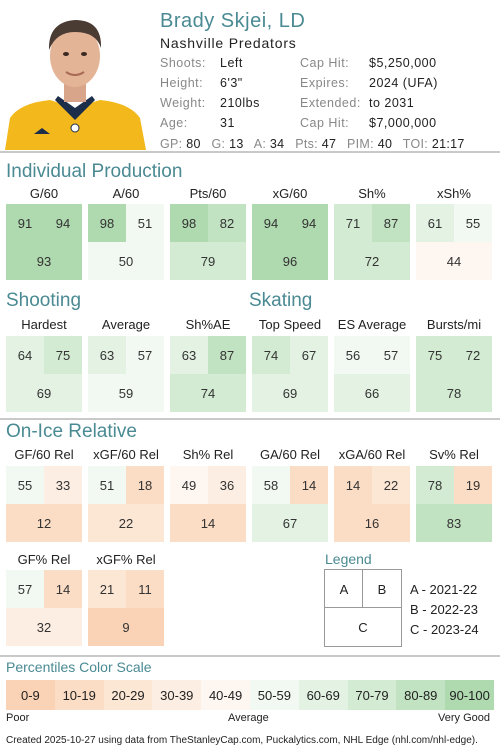 This screenshot has height=750, width=500. I want to click on metric-cell-c: 44, so click(454, 261).